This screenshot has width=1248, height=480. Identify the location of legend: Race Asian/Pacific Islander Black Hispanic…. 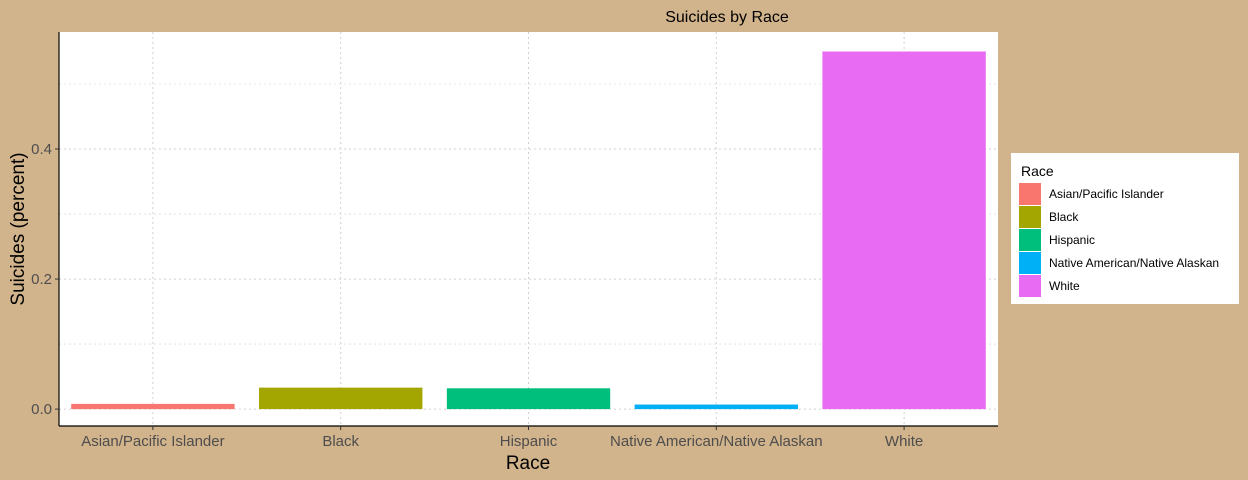
(1125, 228).